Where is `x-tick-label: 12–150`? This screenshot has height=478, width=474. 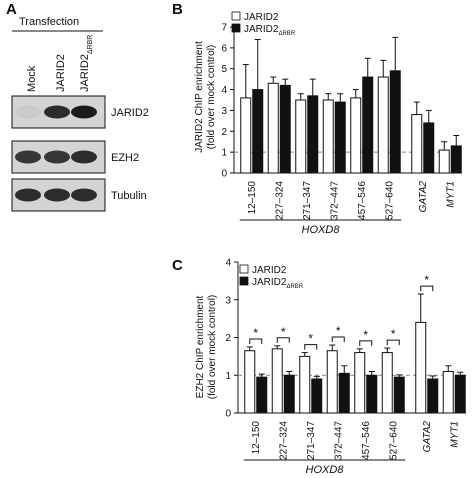
x-tick-label: 12–150 is located at coordinates (252, 198).